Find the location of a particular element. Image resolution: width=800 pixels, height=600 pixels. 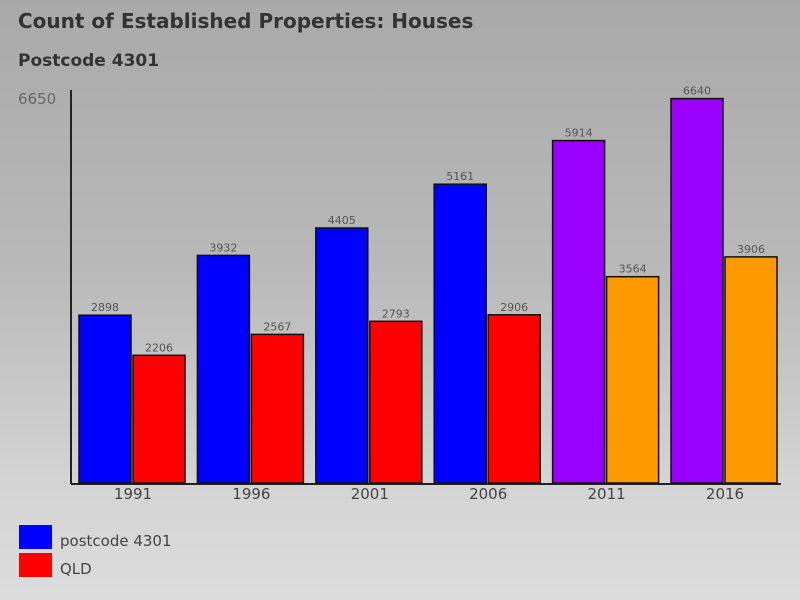

data-label-qld-1991: 2206 is located at coordinates (159, 347).